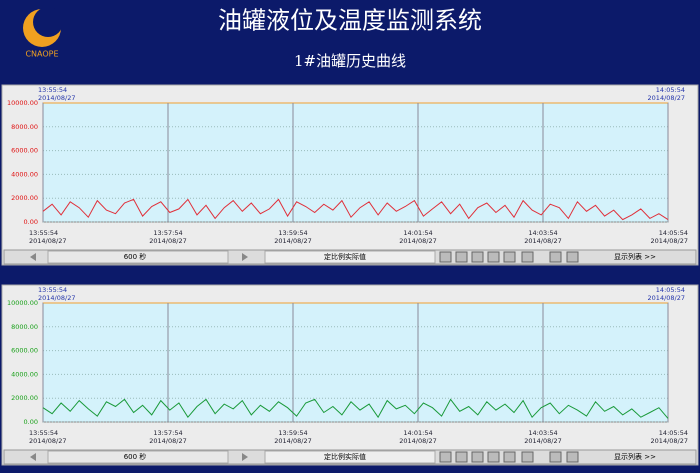 Image resolution: width=700 pixels, height=473 pixels. I want to click on subtitle: 1#油罐历史曲线, so click(350, 61).